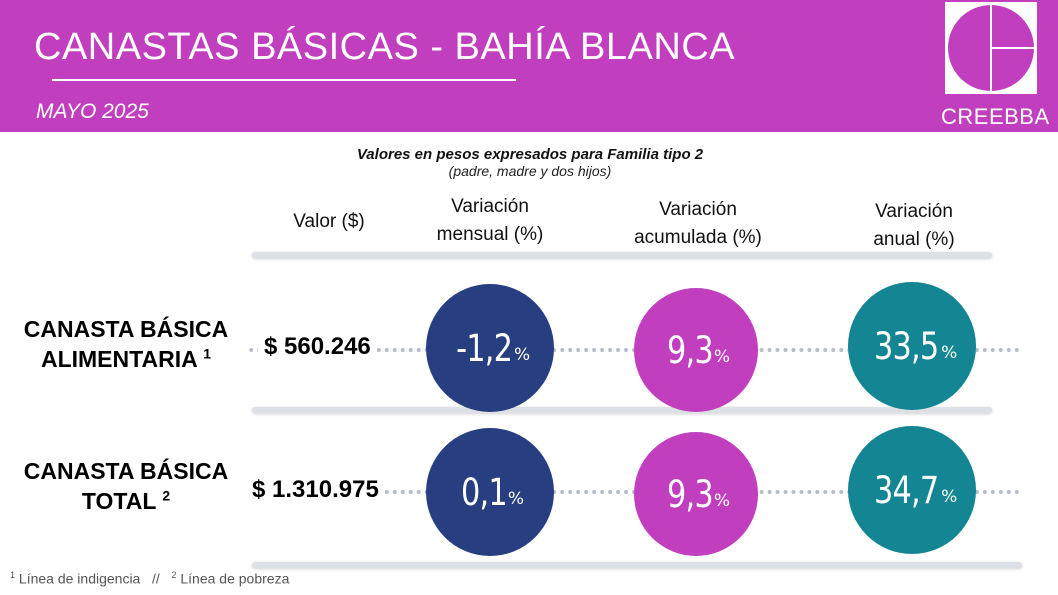  I want to click on row-1-acumulada-circle: 9,3%, so click(696, 350).